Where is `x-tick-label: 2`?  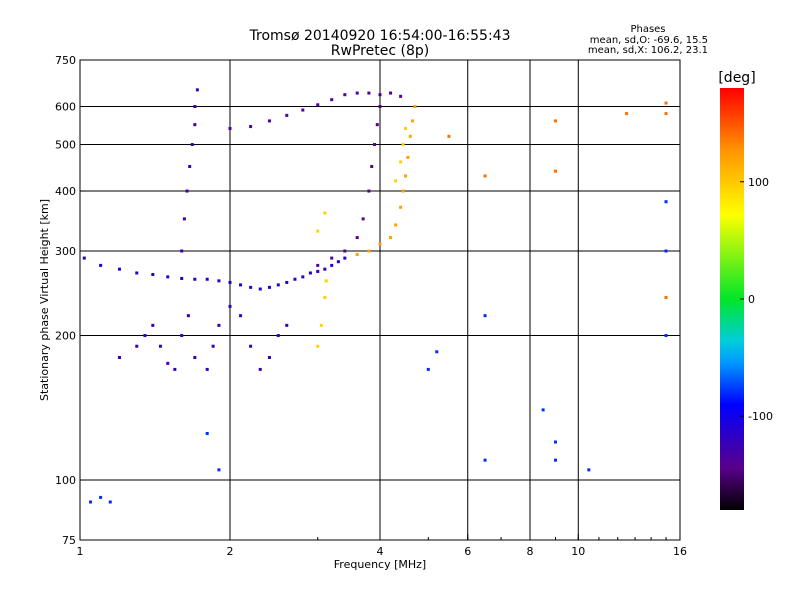
x-tick-label: 2 is located at coordinates (230, 551).